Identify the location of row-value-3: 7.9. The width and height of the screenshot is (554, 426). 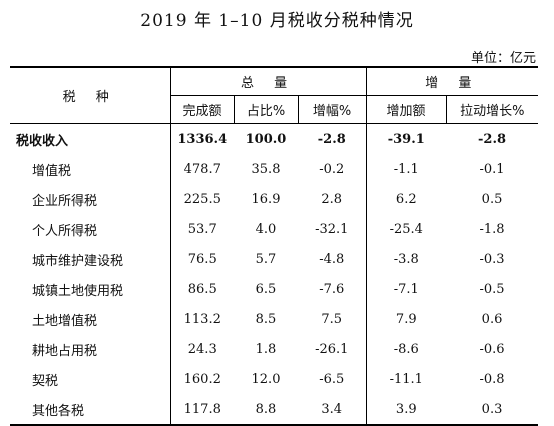
(406, 319).